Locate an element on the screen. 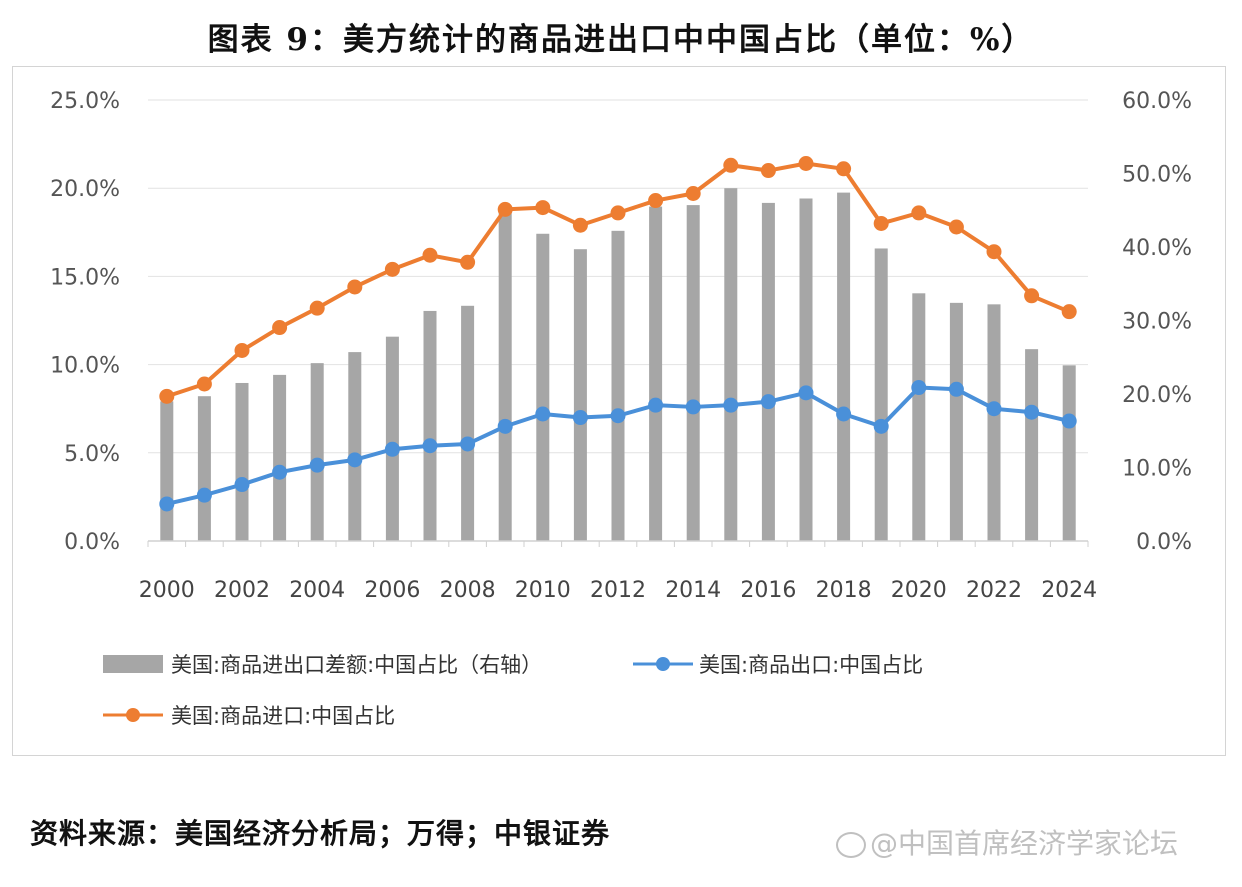 The image size is (1242, 887). x-axis-tick-label: 2012 is located at coordinates (618, 590).